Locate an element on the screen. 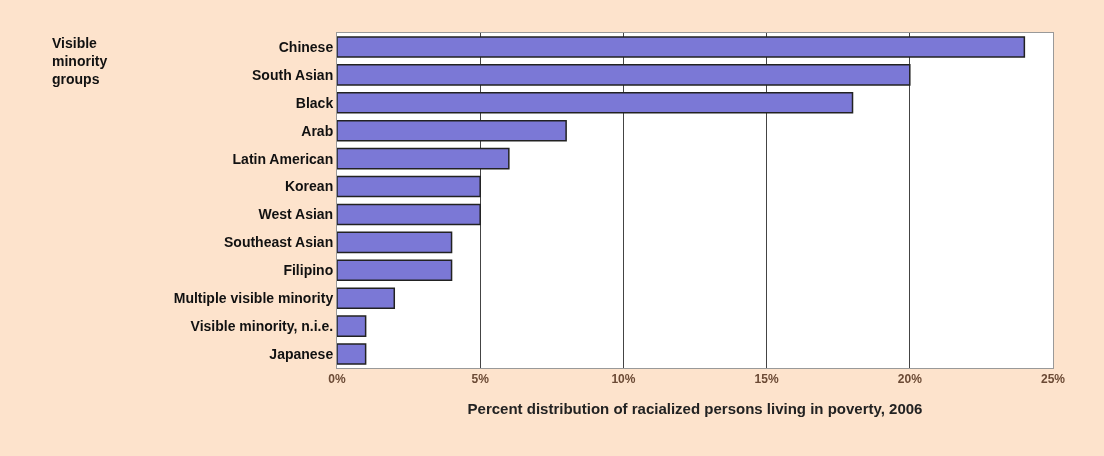 The width and height of the screenshot is (1104, 456). x-axis-title: Percent distribution of racialized persons living in poverty, 2006 is located at coordinates (695, 409).